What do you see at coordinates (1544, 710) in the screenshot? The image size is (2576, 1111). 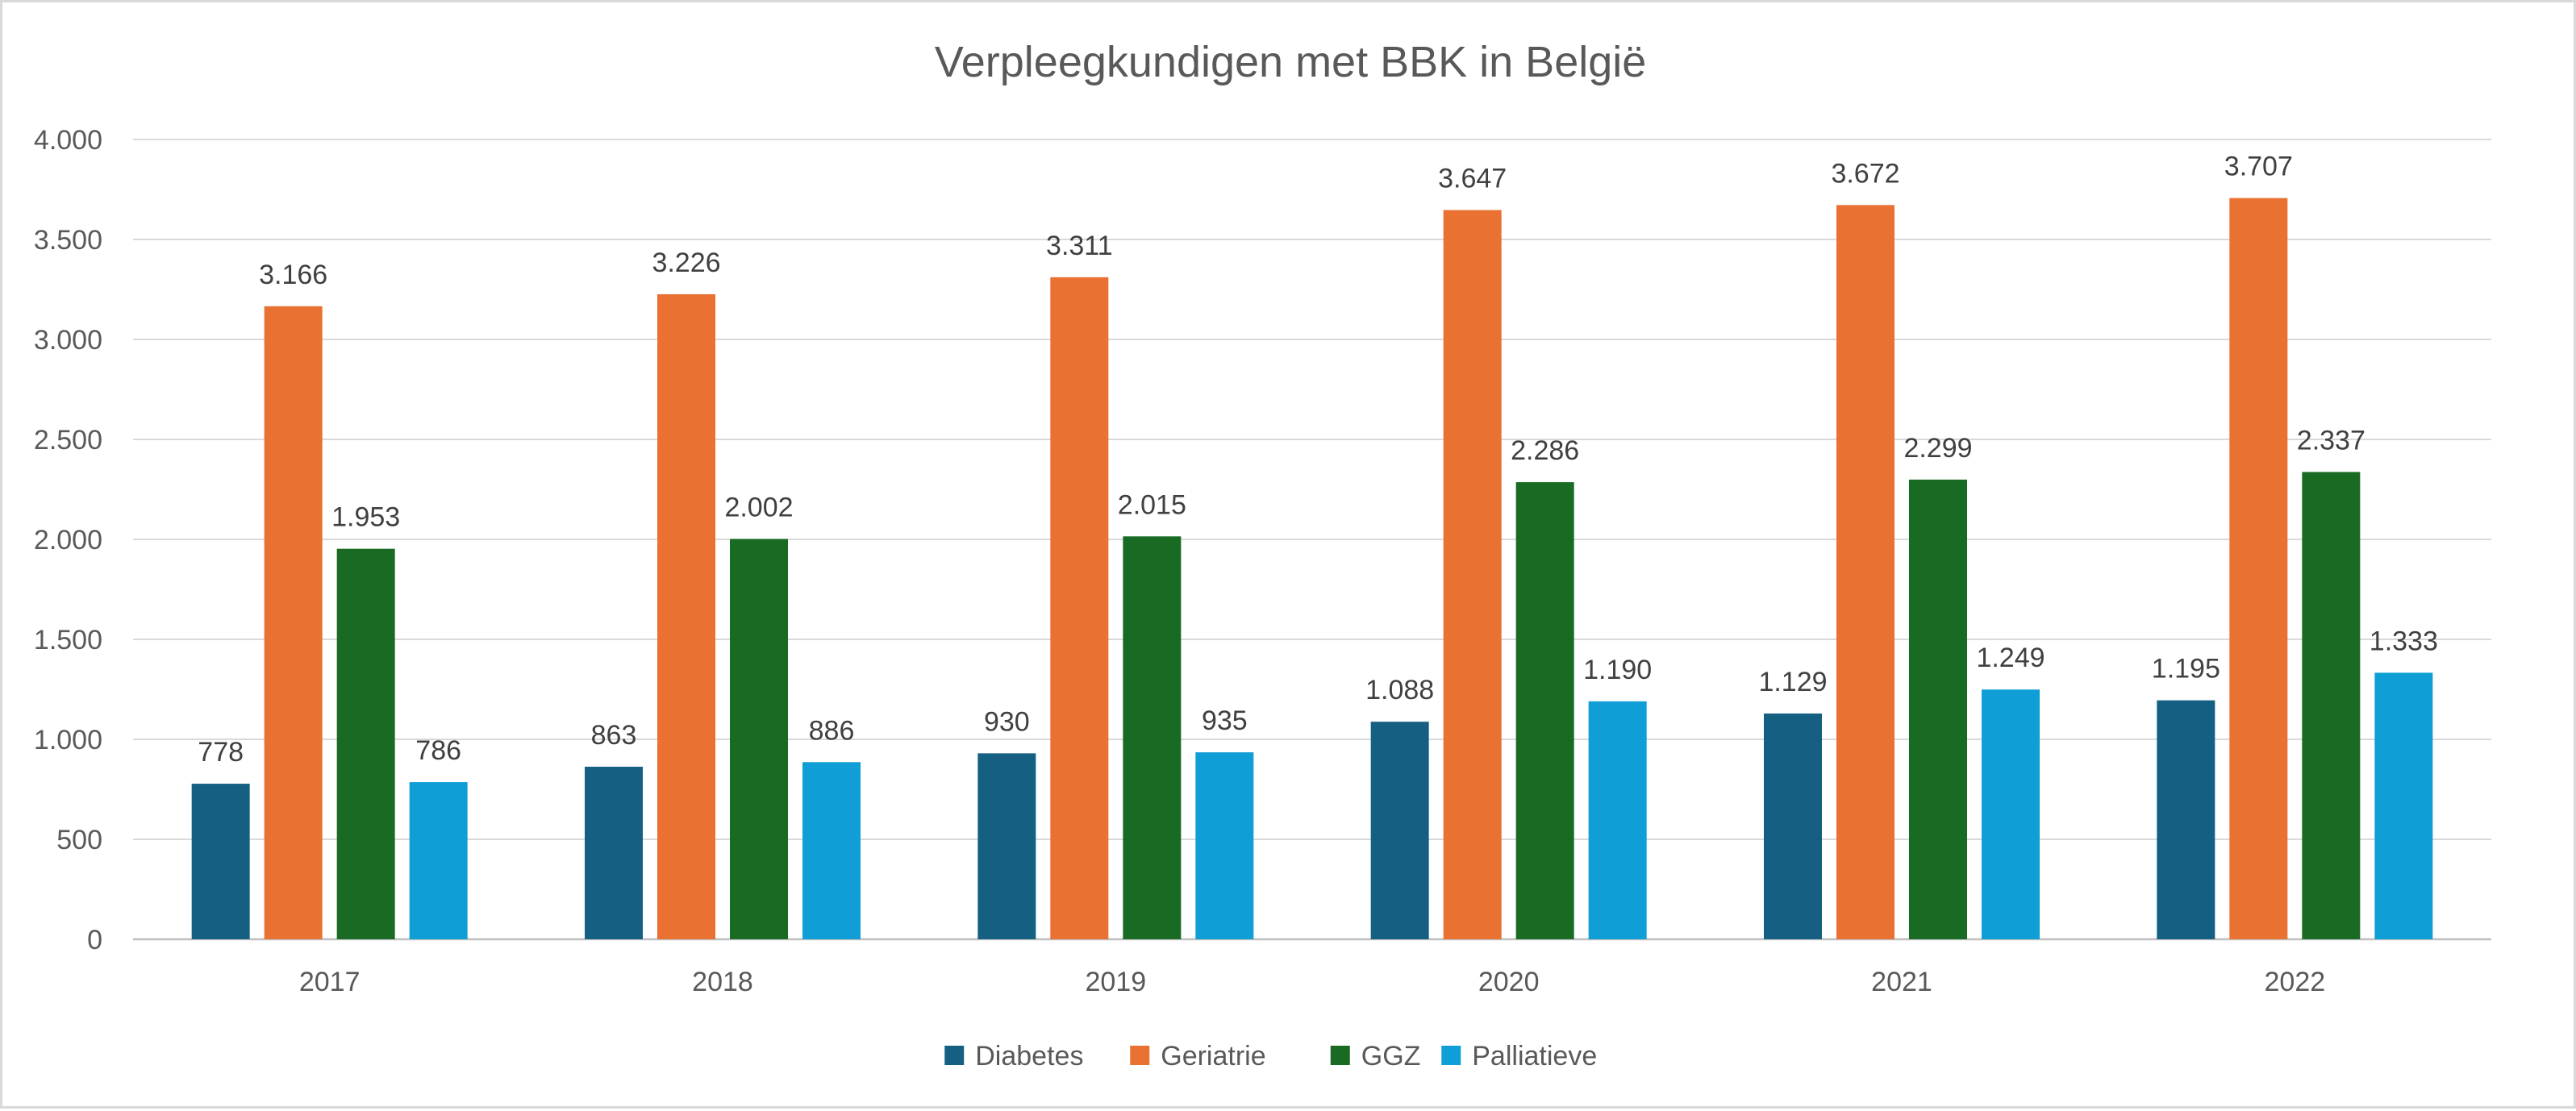 I see `bar-ggz-2020` at bounding box center [1544, 710].